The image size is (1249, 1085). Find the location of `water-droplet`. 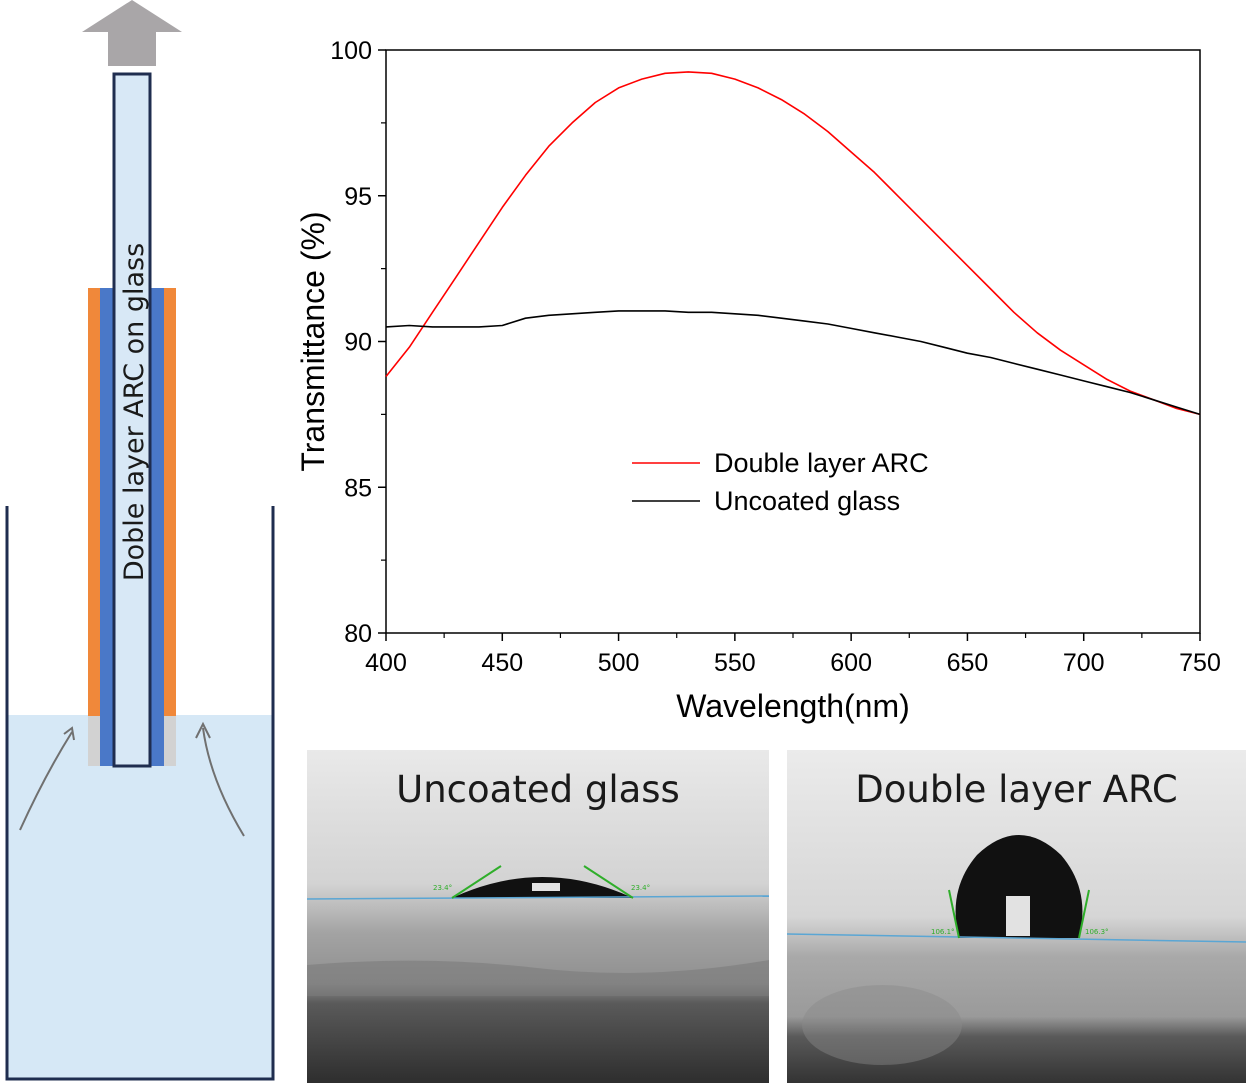

water-droplet is located at coordinates (1019, 886).